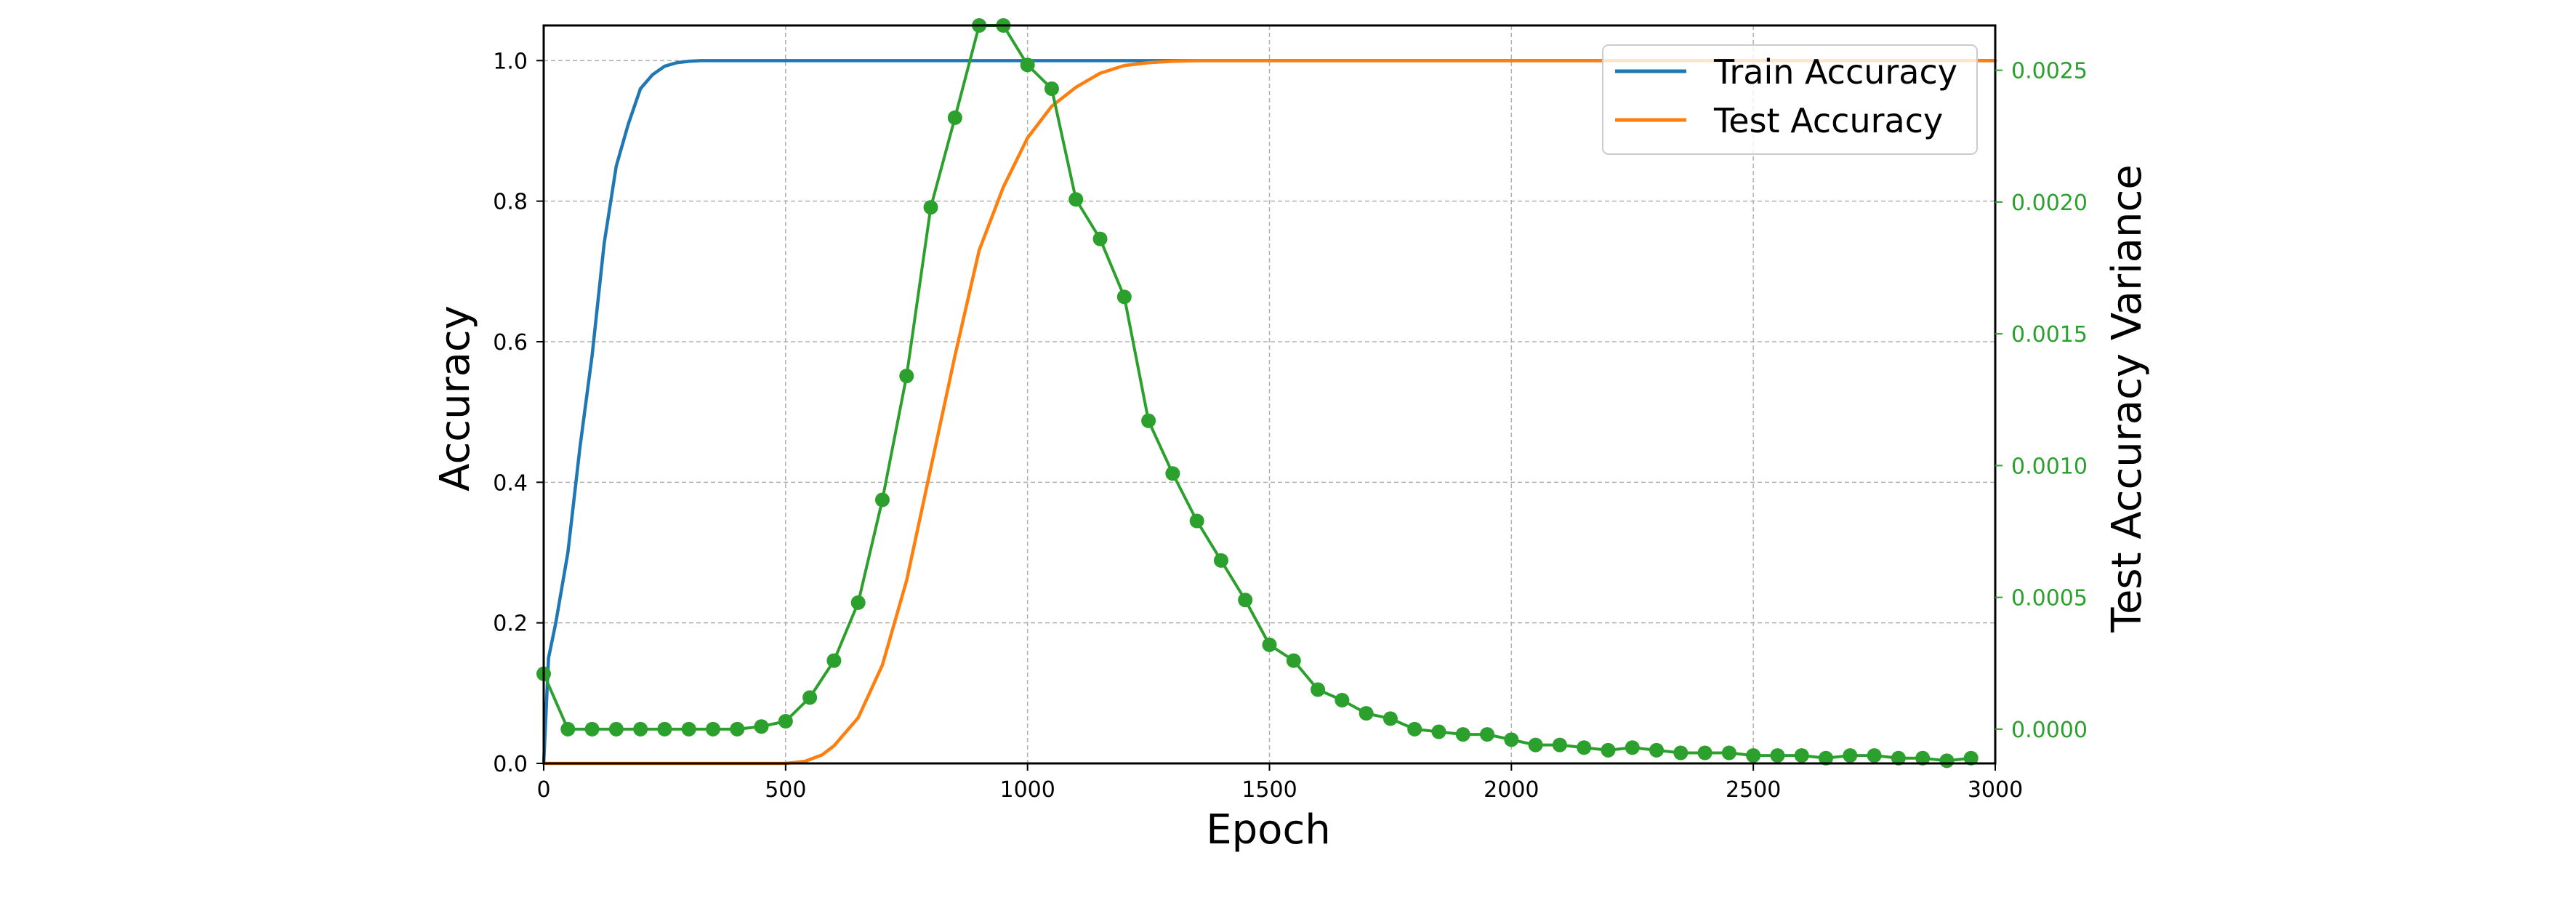  What do you see at coordinates (455, 398) in the screenshot?
I see `y-axis-label: Accuracy` at bounding box center [455, 398].